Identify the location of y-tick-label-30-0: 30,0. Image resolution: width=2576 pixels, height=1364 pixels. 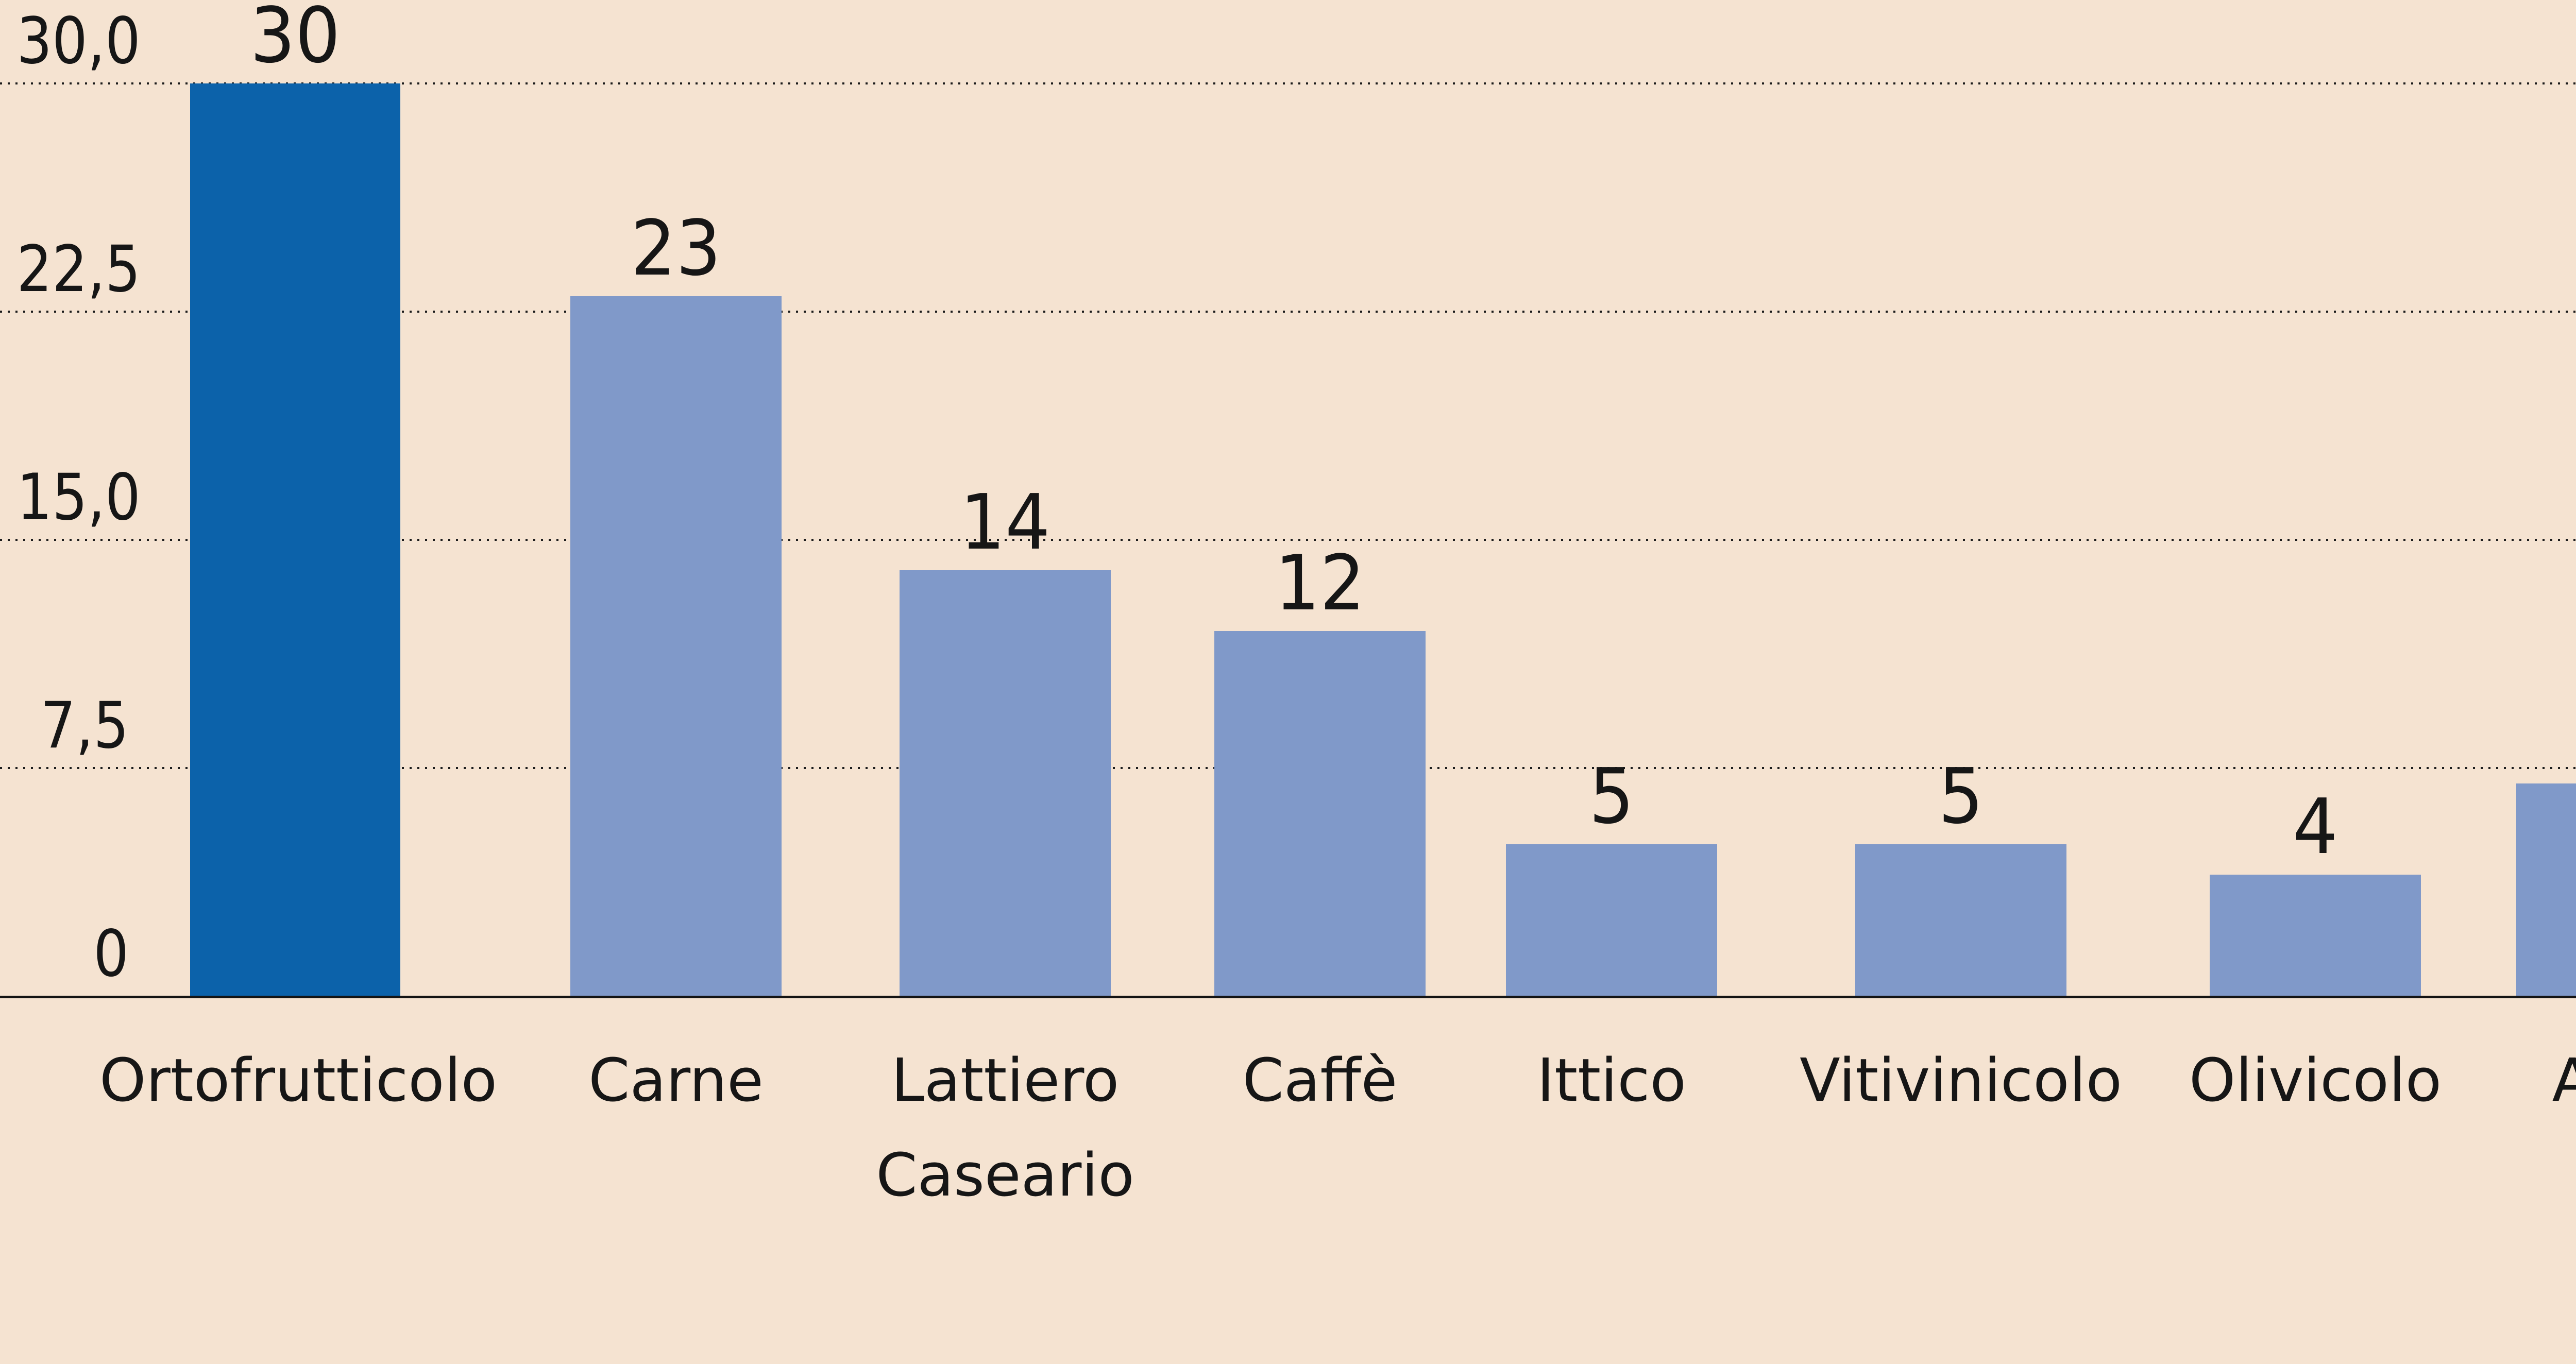
(79, 41).